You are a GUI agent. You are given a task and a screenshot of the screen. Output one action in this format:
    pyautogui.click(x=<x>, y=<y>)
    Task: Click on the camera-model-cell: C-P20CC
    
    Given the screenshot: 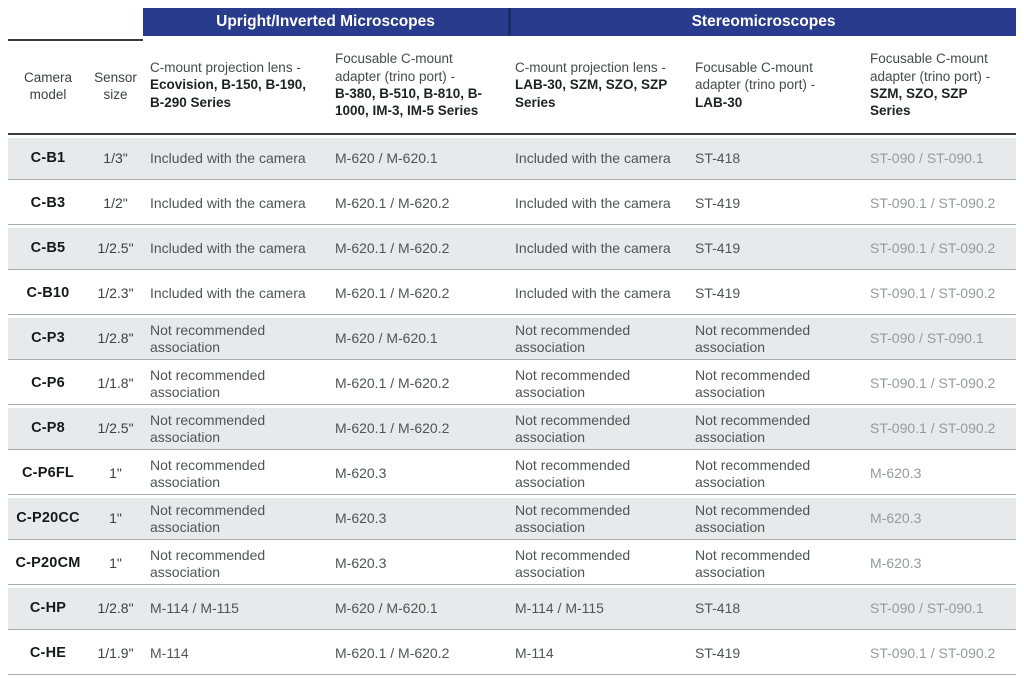 What is the action you would take?
    pyautogui.click(x=48, y=519)
    